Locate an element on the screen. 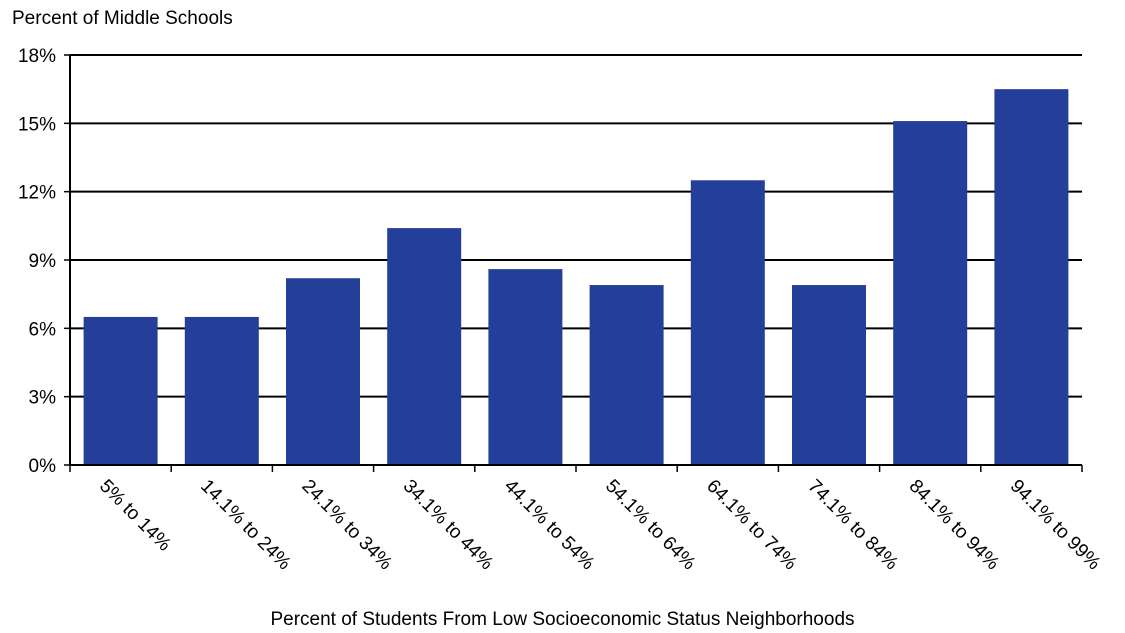 Image resolution: width=1125 pixels, height=633 pixels. x-tick-label: 84.1% to 94% is located at coordinates (954, 525).